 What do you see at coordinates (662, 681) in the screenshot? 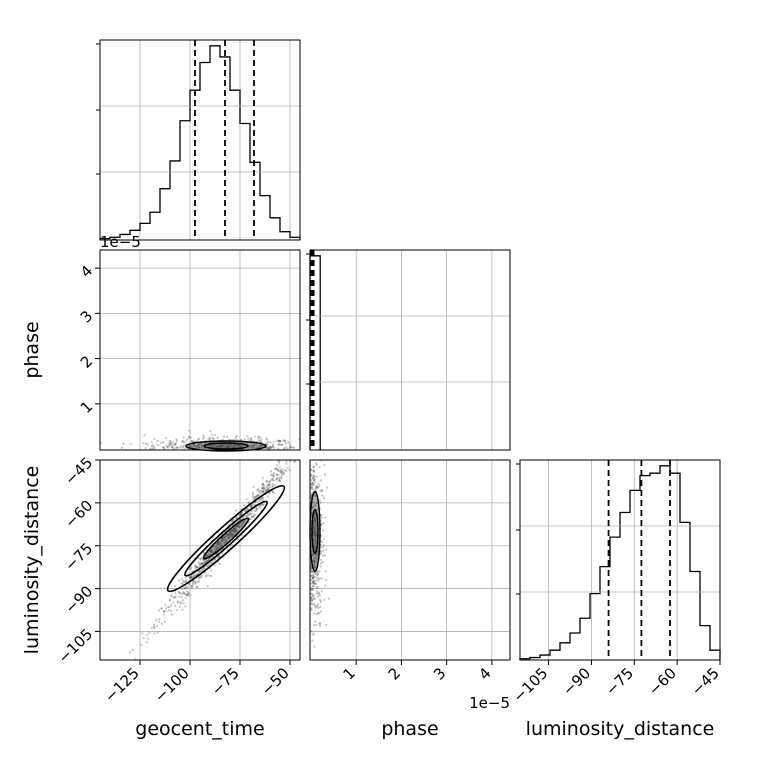
I see `x-tick-label: −60` at bounding box center [662, 681].